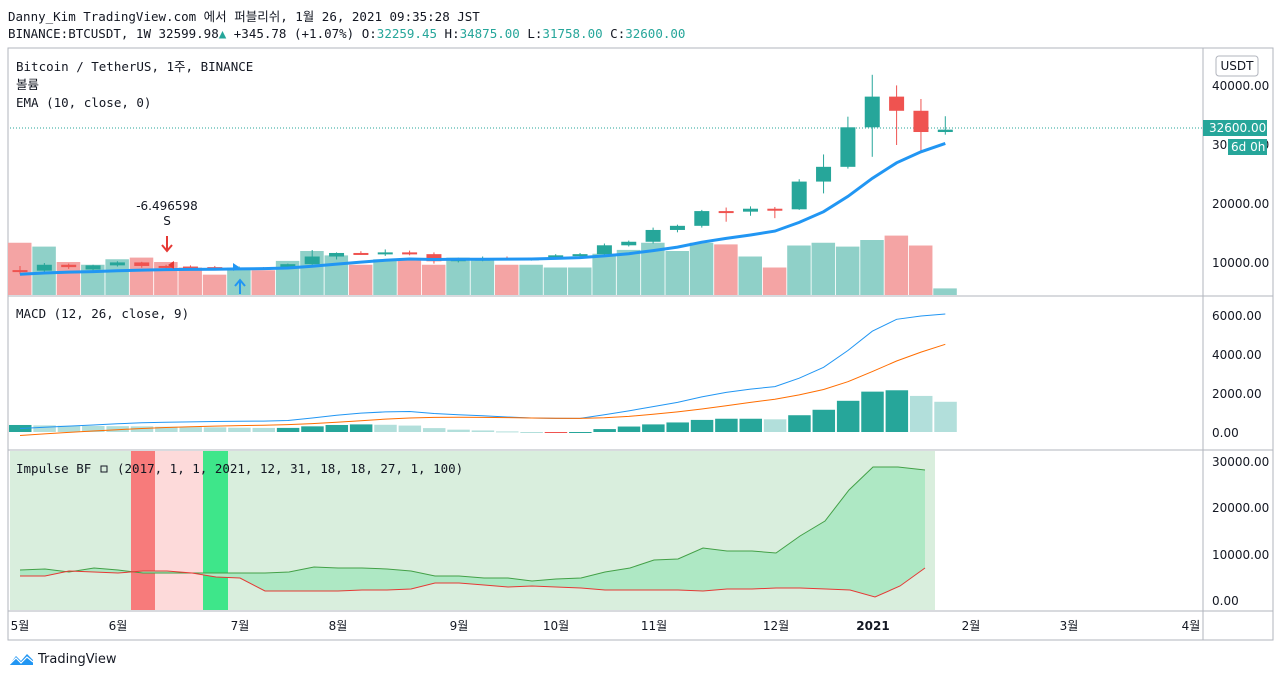  Describe the element at coordinates (53, 468) in the screenshot. I see `impulse-label: Impulse BF` at that location.